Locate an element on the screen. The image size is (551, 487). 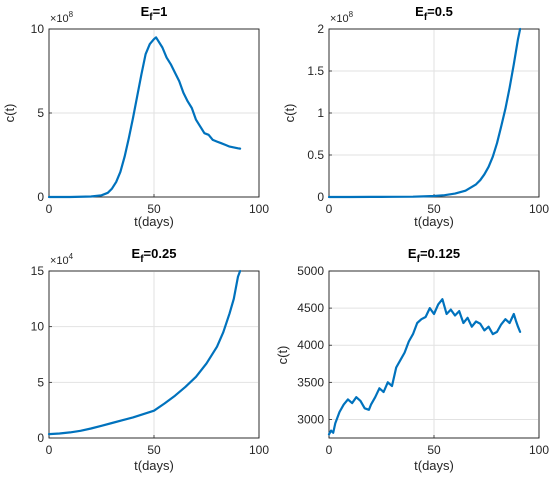
subplot-4-ylabel: c(t) is located at coordinates (282, 355).